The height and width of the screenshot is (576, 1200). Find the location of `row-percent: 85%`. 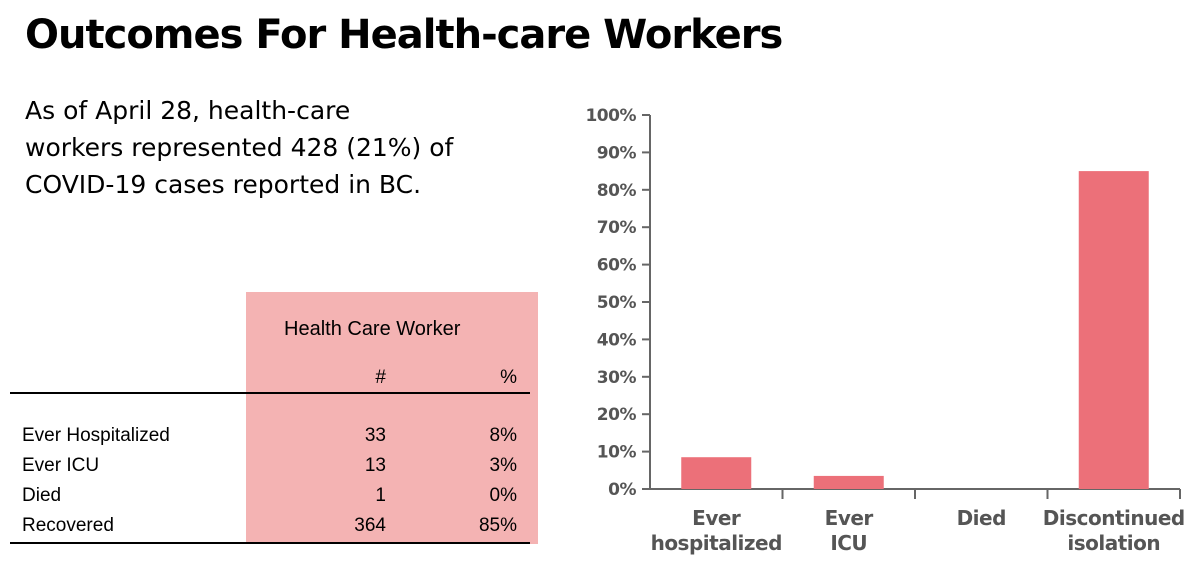

row-percent: 85% is located at coordinates (497, 525).